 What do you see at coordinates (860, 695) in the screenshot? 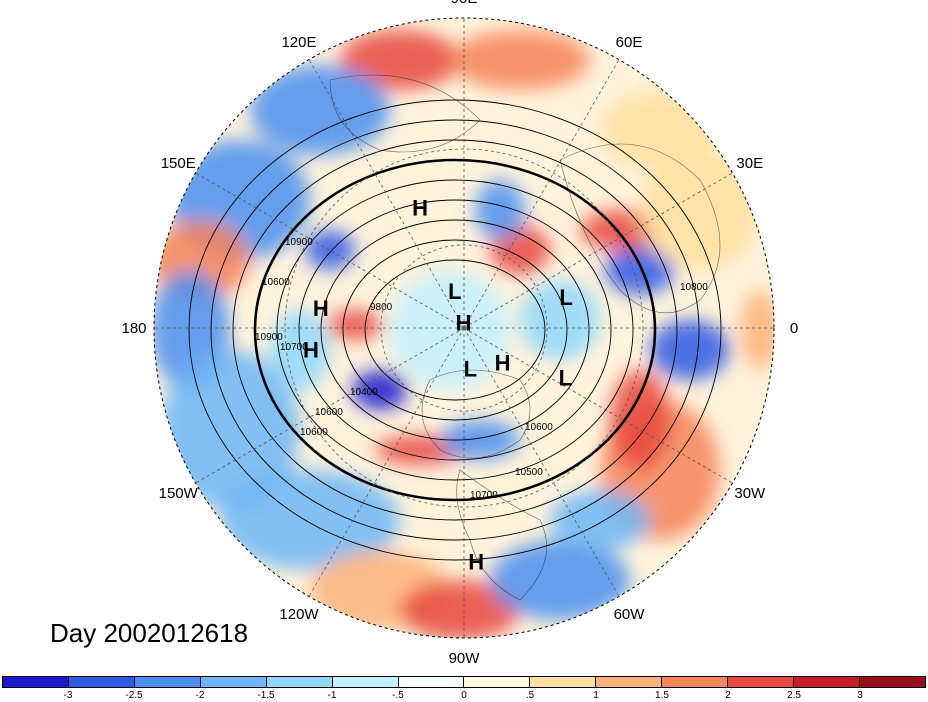
I see `colorbar-tick-label: 3` at bounding box center [860, 695].